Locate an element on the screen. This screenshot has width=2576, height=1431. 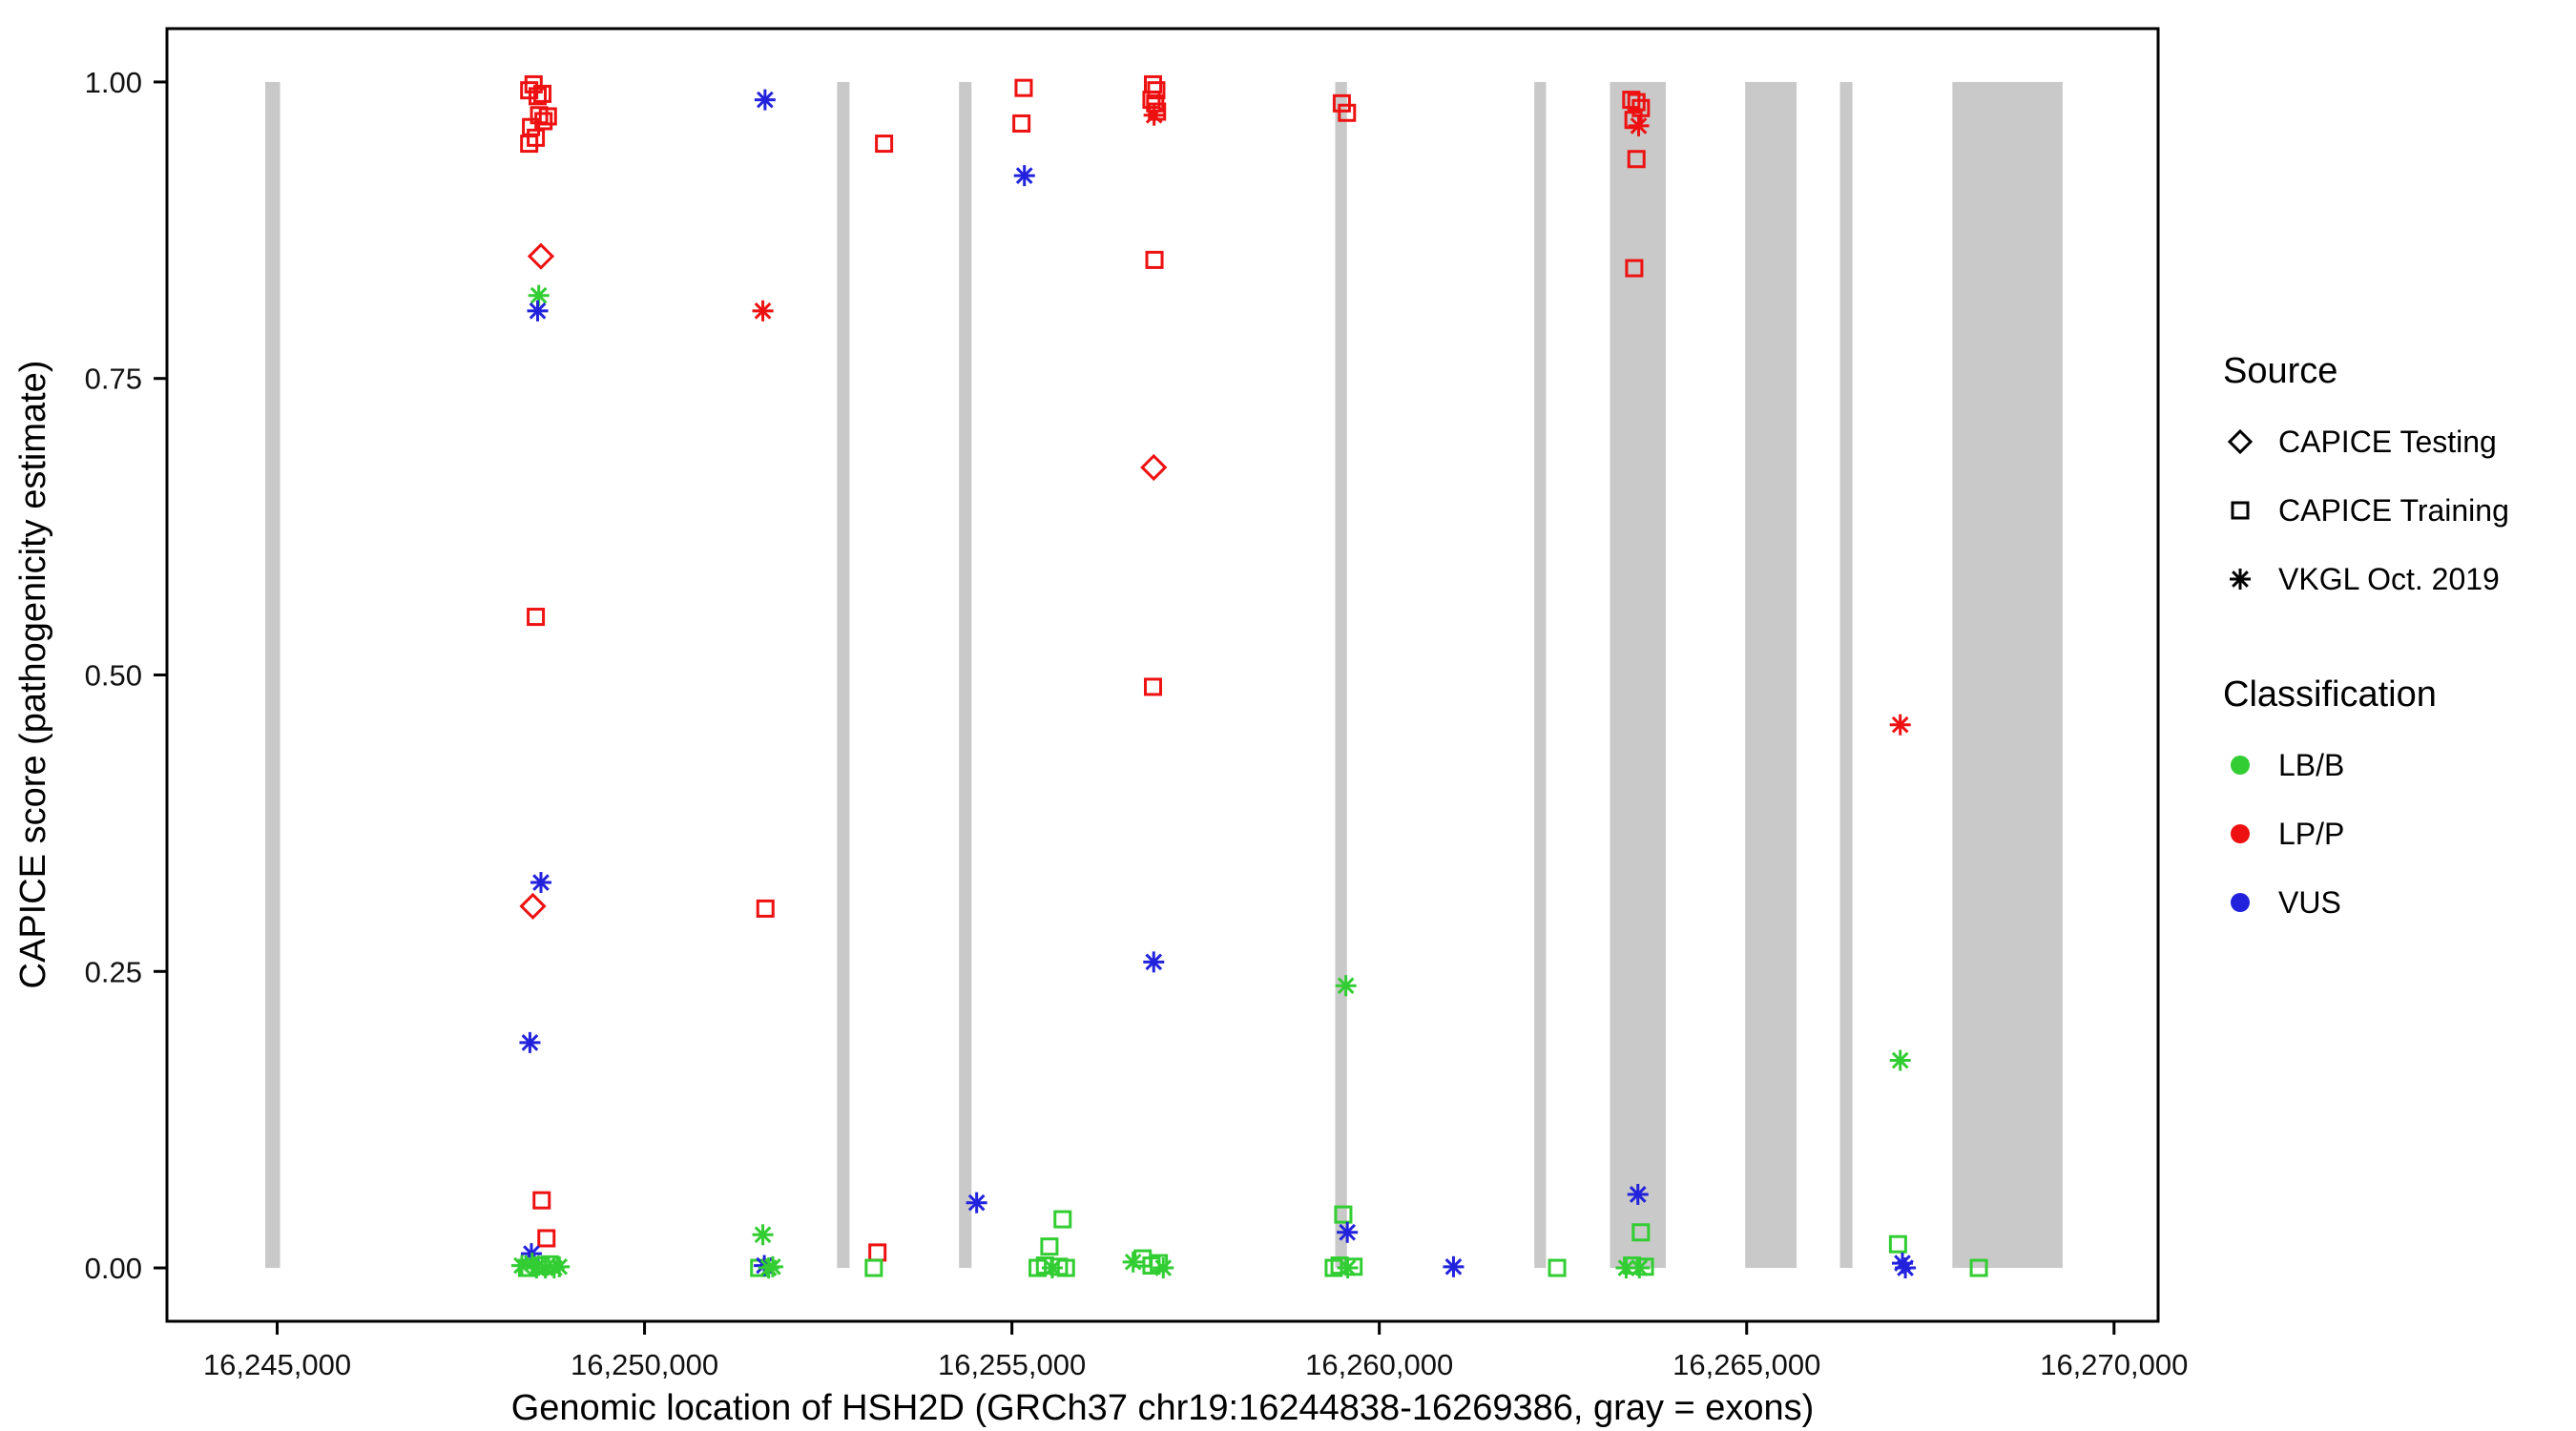
y-axis-tick-label: 1.00 is located at coordinates (113, 83).